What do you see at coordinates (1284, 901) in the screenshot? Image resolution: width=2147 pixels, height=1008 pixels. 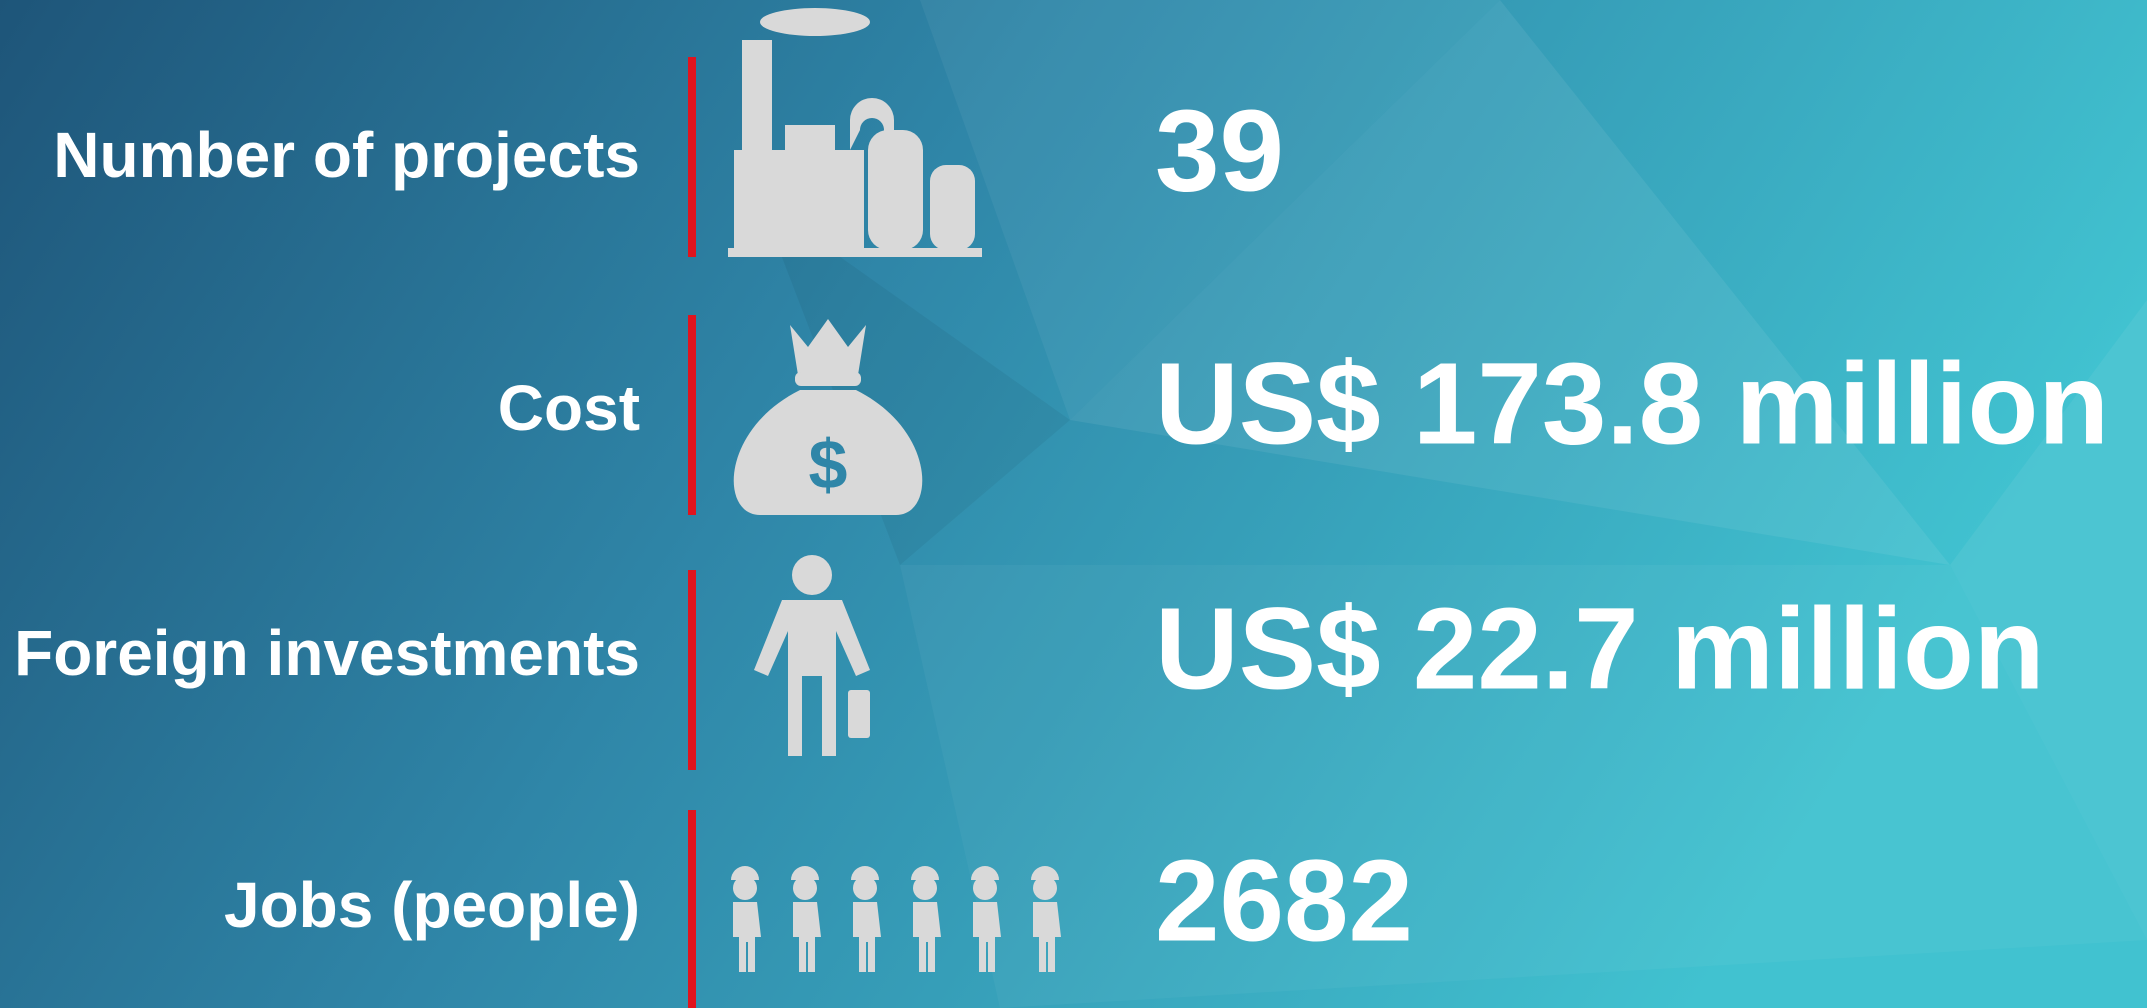 I see `row-value: 2682` at bounding box center [1284, 901].